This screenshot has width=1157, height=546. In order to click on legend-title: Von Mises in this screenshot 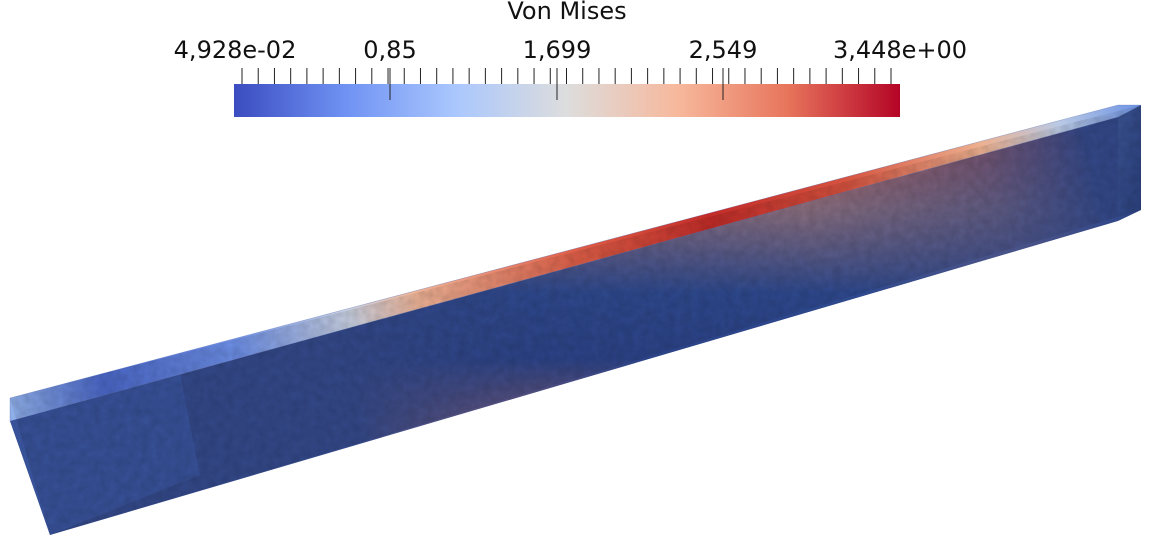, I will do `click(567, 12)`.